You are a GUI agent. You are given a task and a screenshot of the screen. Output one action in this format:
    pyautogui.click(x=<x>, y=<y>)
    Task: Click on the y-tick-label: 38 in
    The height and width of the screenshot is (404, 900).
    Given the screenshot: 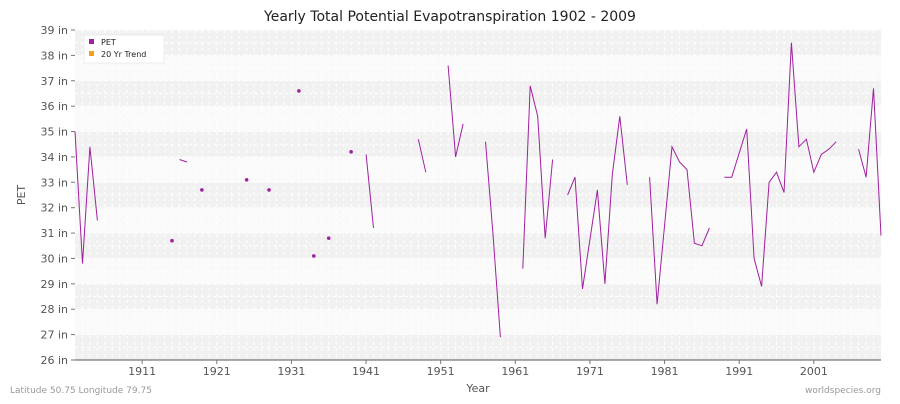 What is the action you would take?
    pyautogui.click(x=54, y=55)
    